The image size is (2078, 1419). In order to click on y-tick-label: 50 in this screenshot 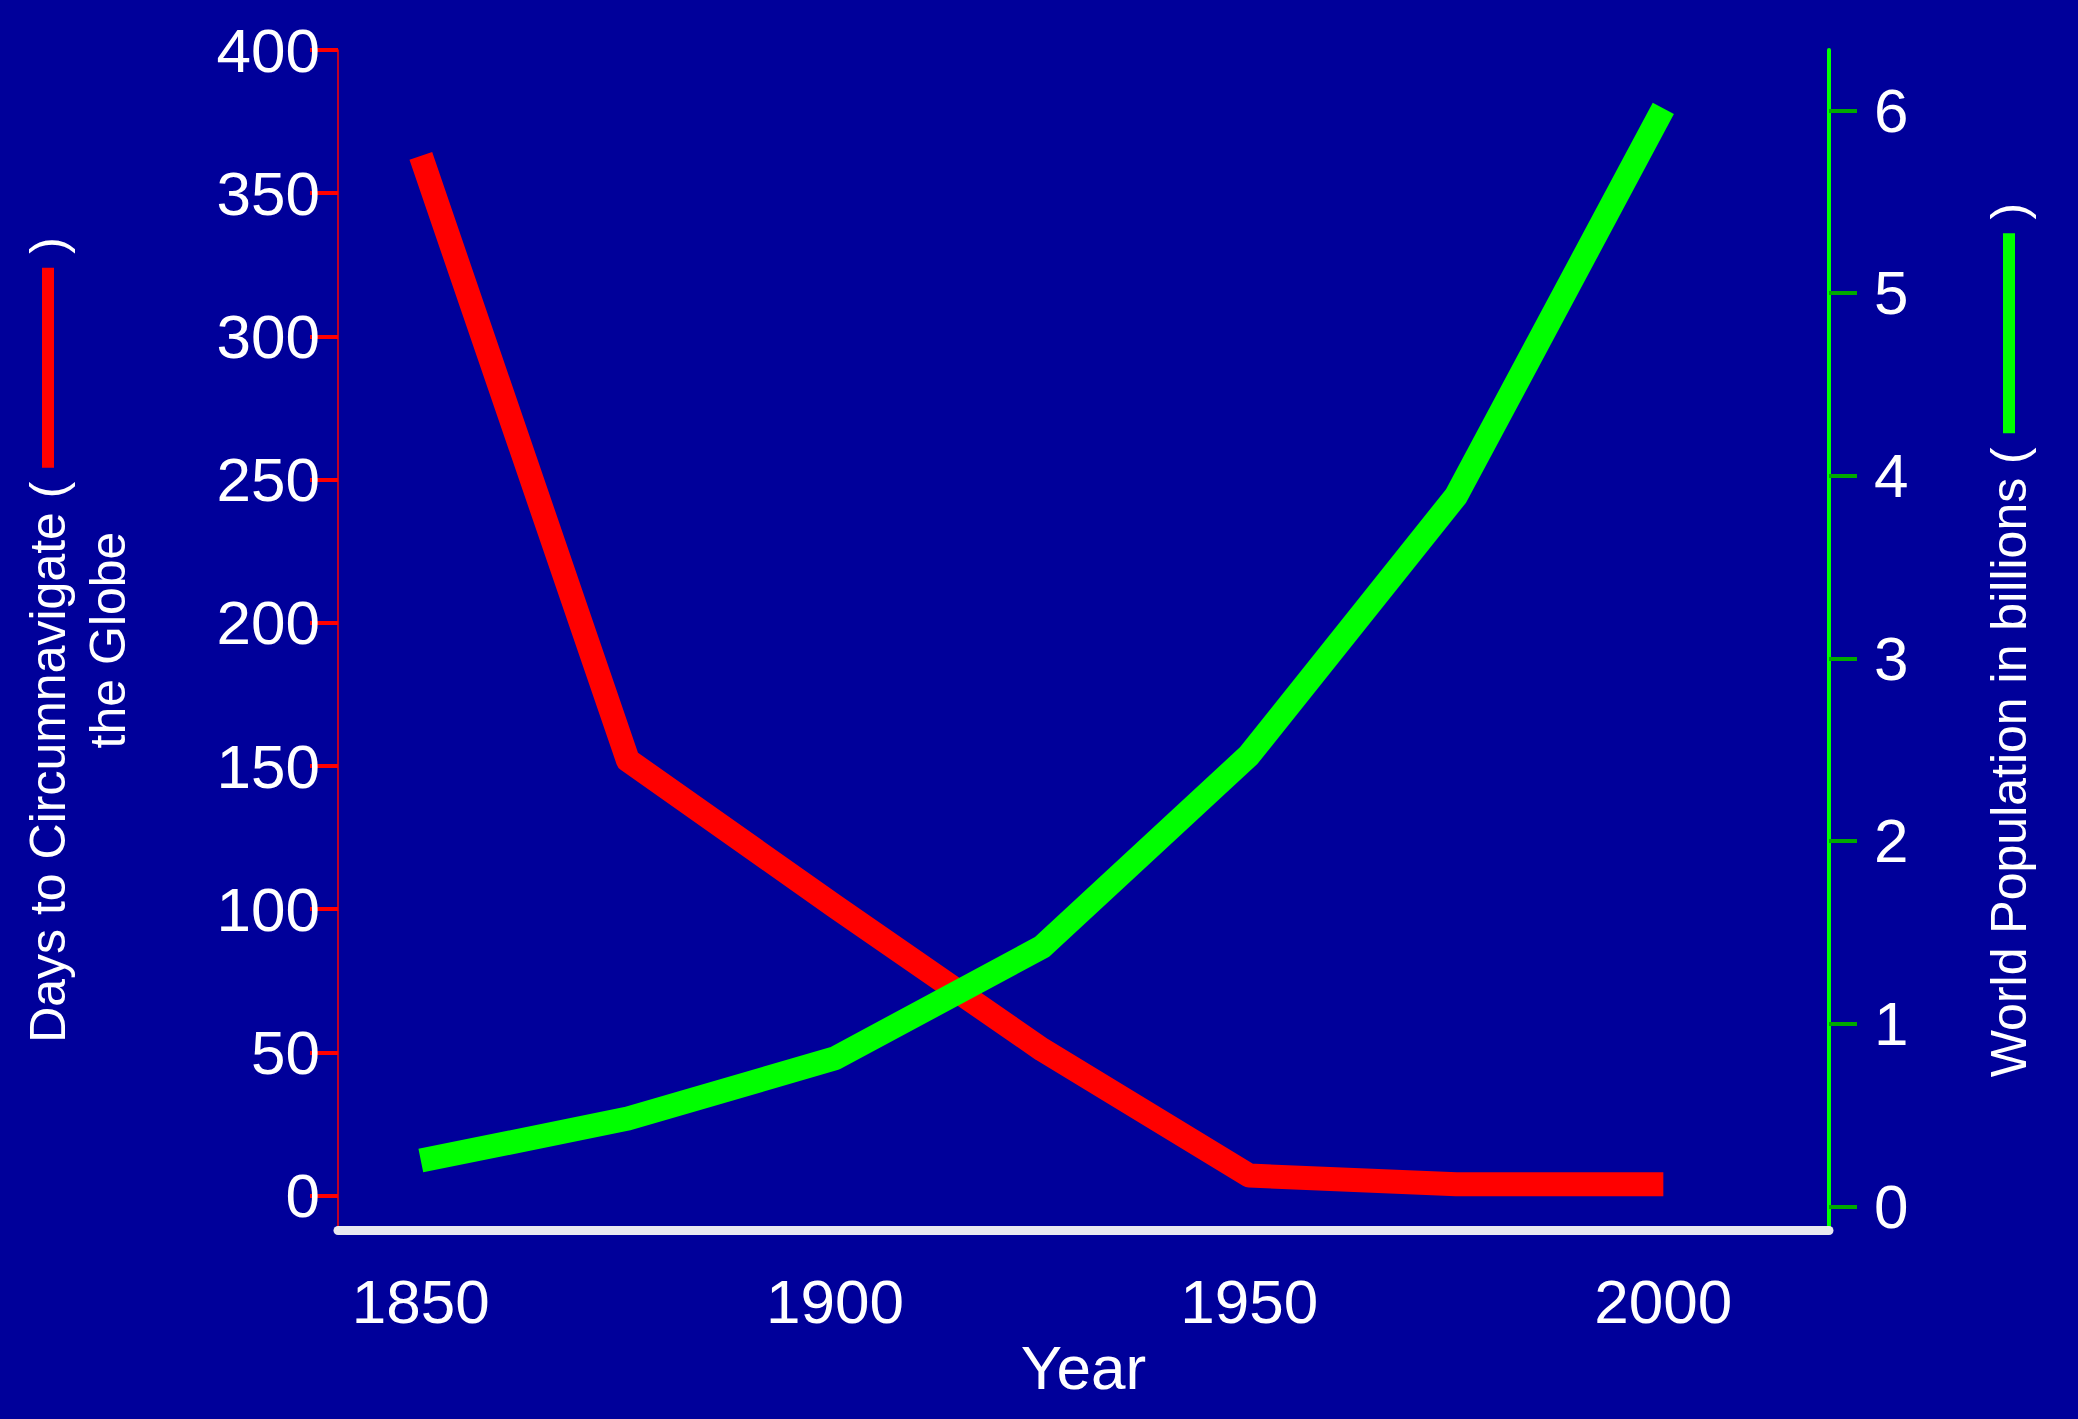, I will do `click(285, 1052)`.